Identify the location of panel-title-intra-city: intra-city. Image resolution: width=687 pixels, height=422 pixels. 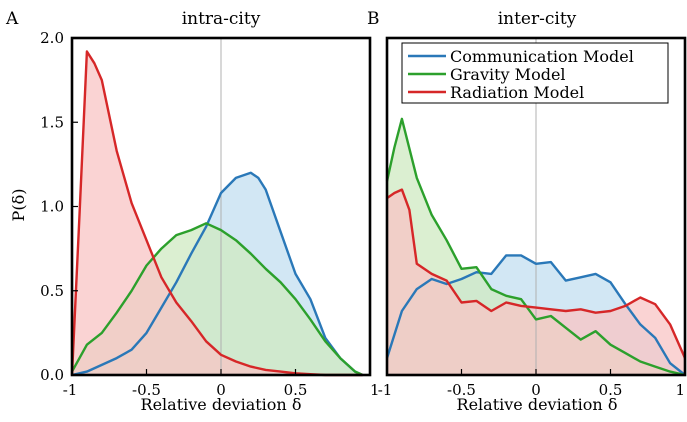
(221, 19).